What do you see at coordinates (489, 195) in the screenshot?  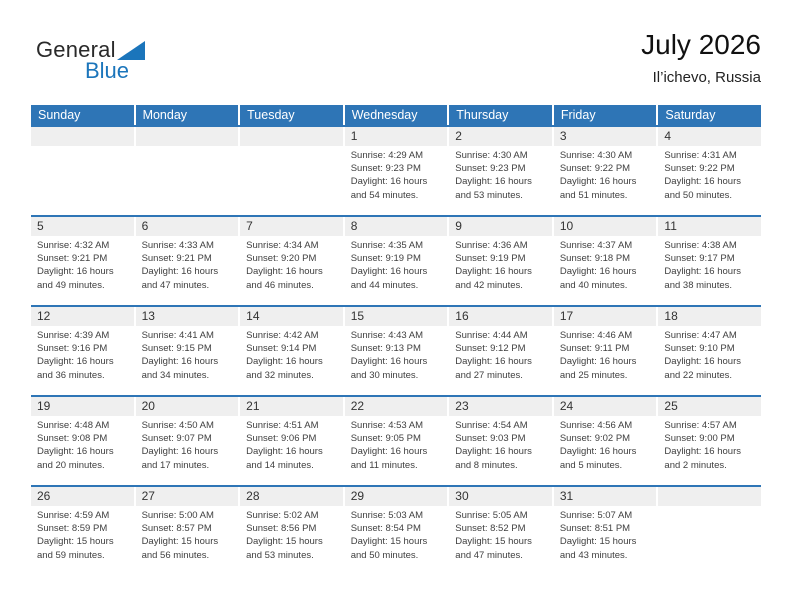 I see `daylight-line-2: and 53 minutes.` at bounding box center [489, 195].